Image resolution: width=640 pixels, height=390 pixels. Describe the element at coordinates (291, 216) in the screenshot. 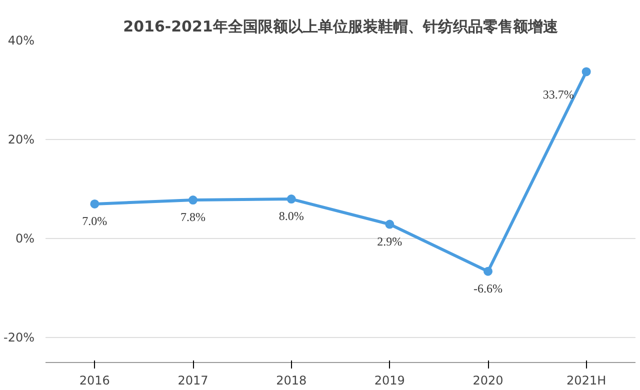

I see `data-label: 8.0%` at that location.